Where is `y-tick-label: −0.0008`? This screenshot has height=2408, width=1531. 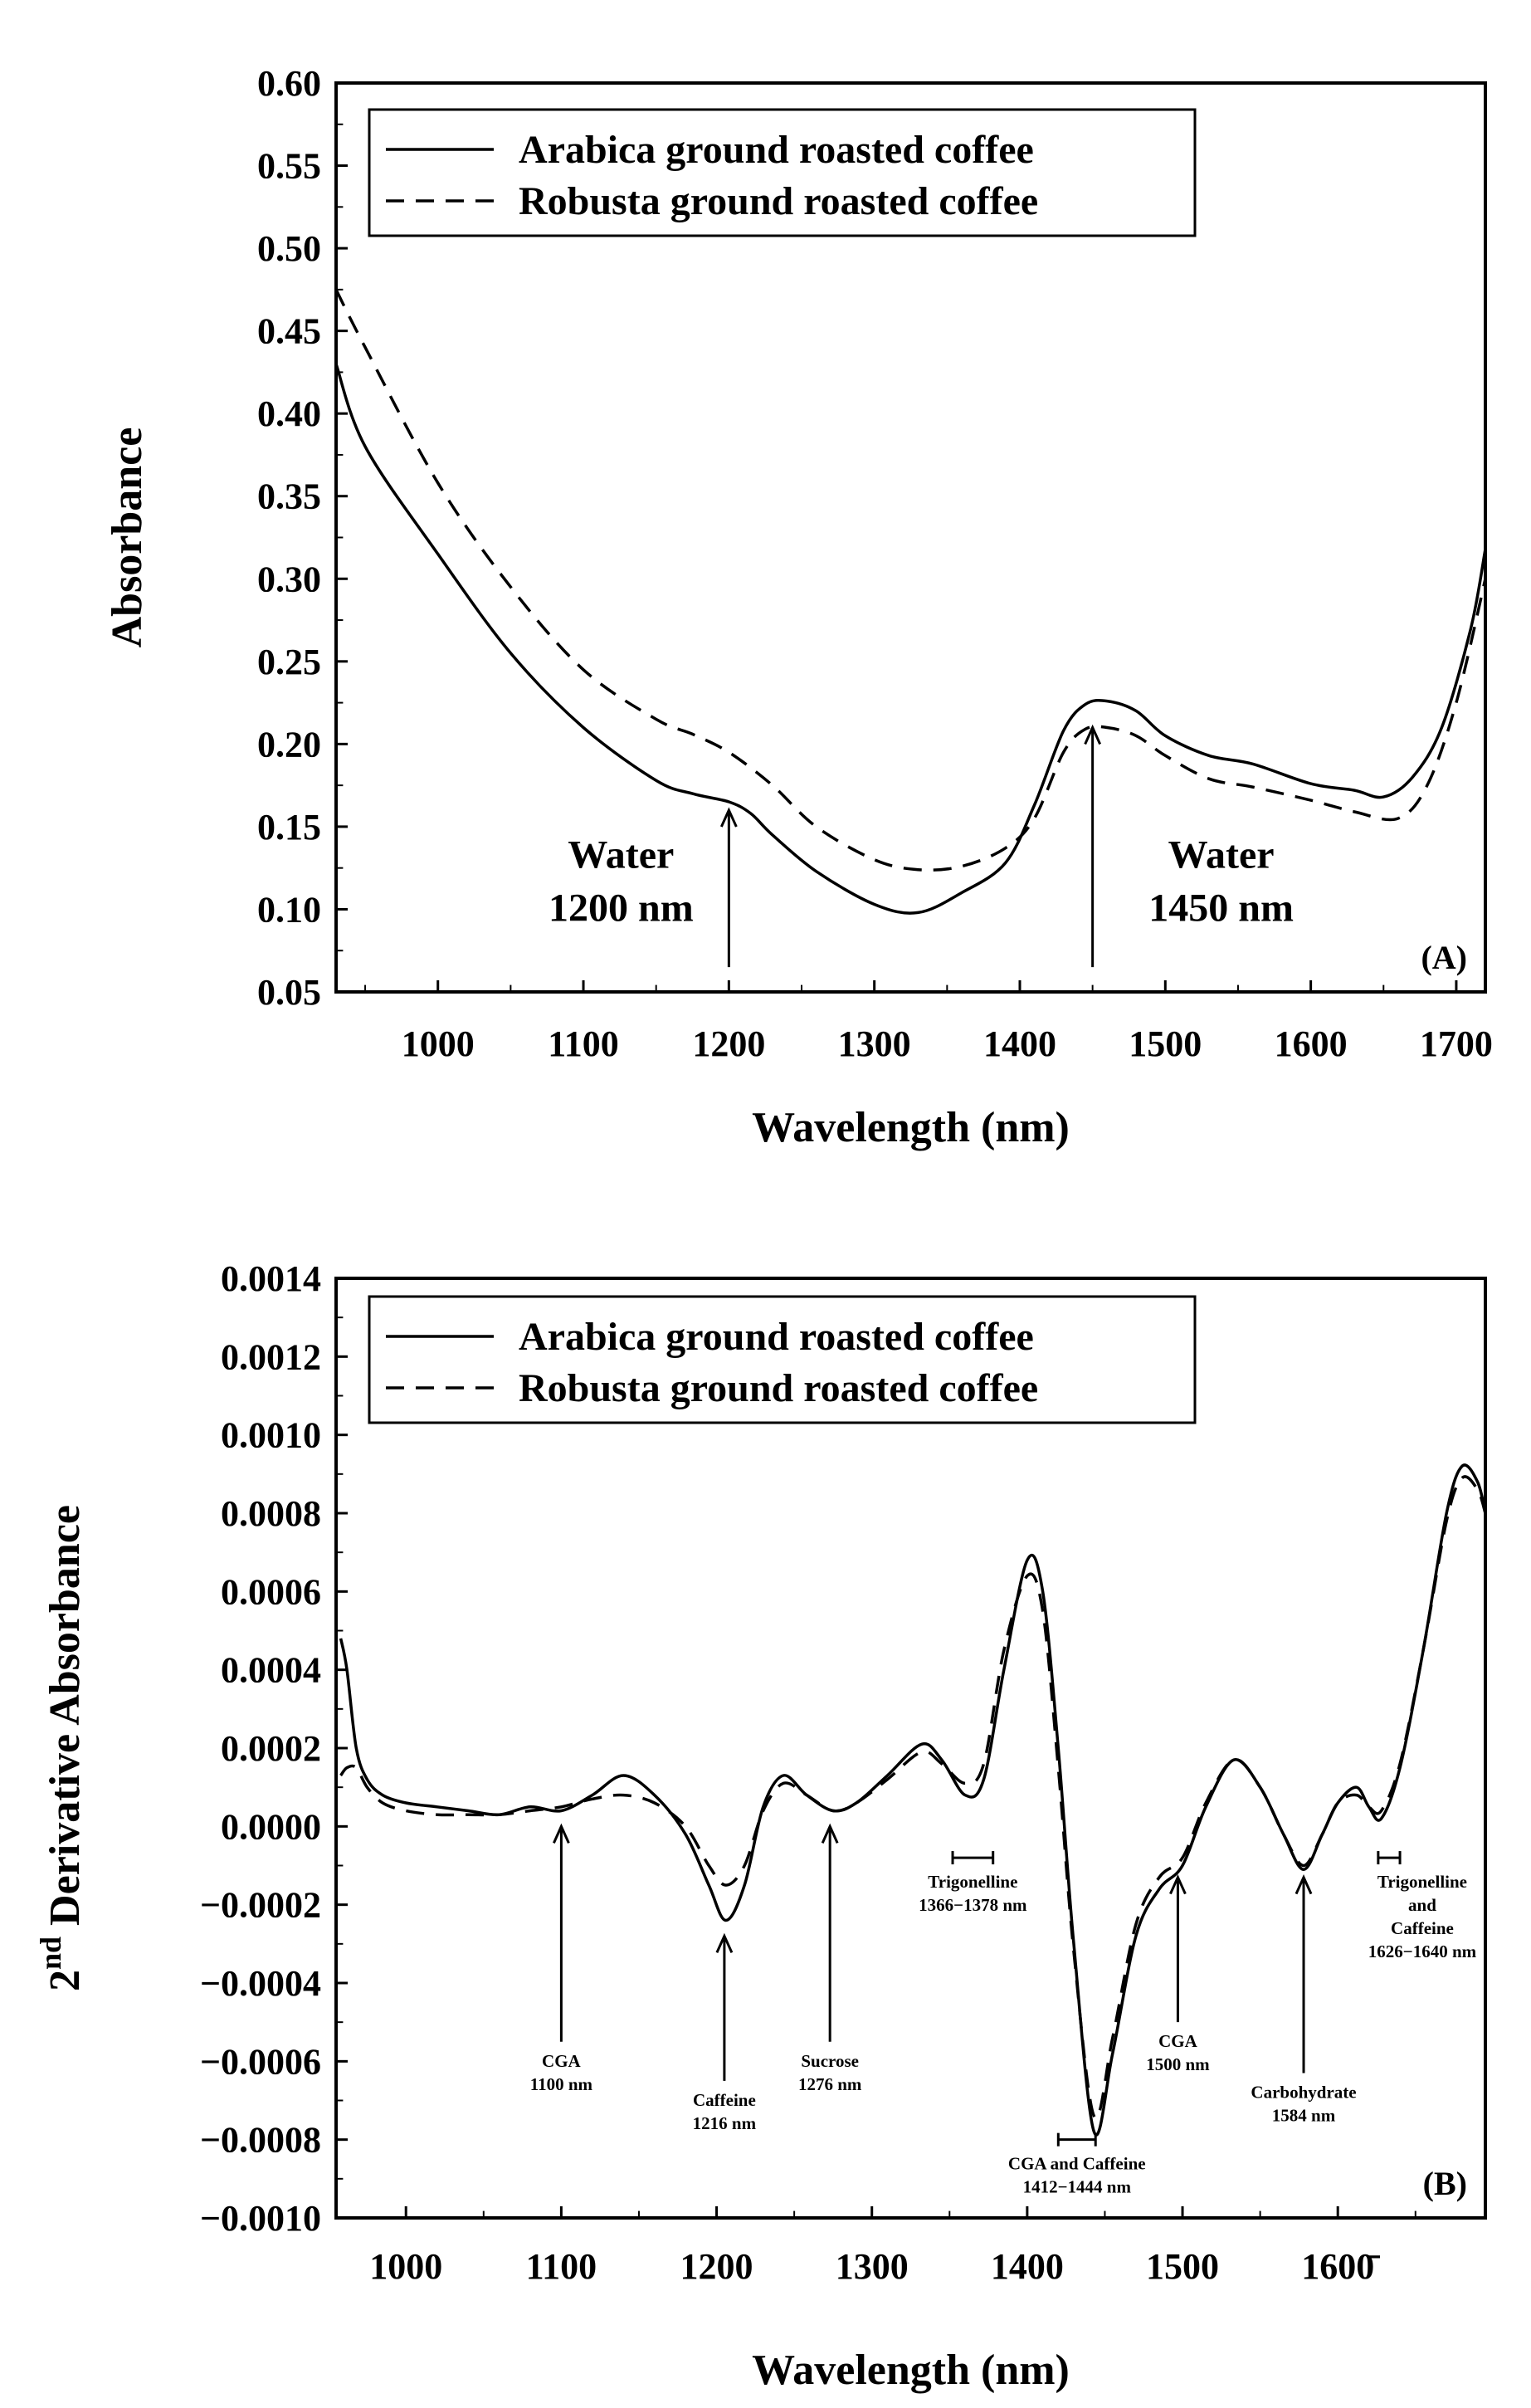
y-tick-label: −0.0008 is located at coordinates (260, 2140).